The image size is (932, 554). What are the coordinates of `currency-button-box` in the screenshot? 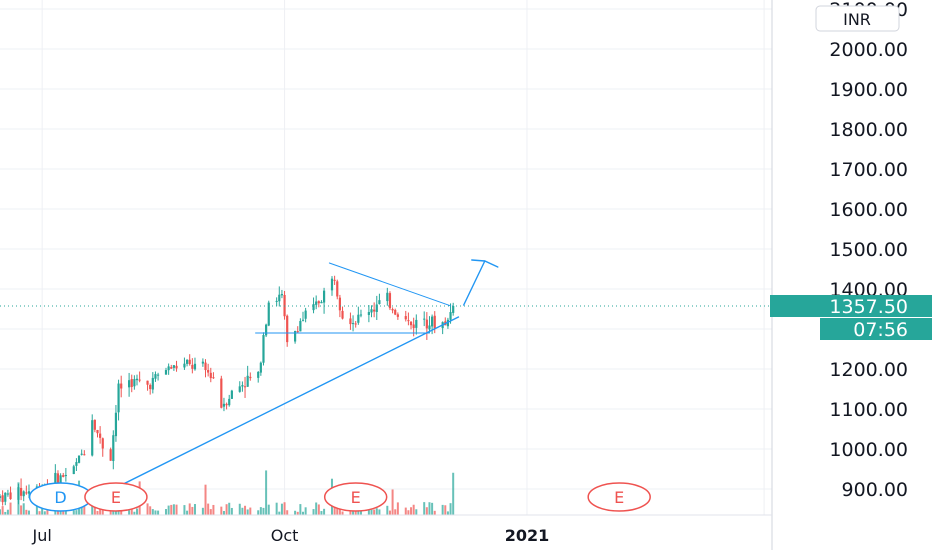 It's located at (857, 18).